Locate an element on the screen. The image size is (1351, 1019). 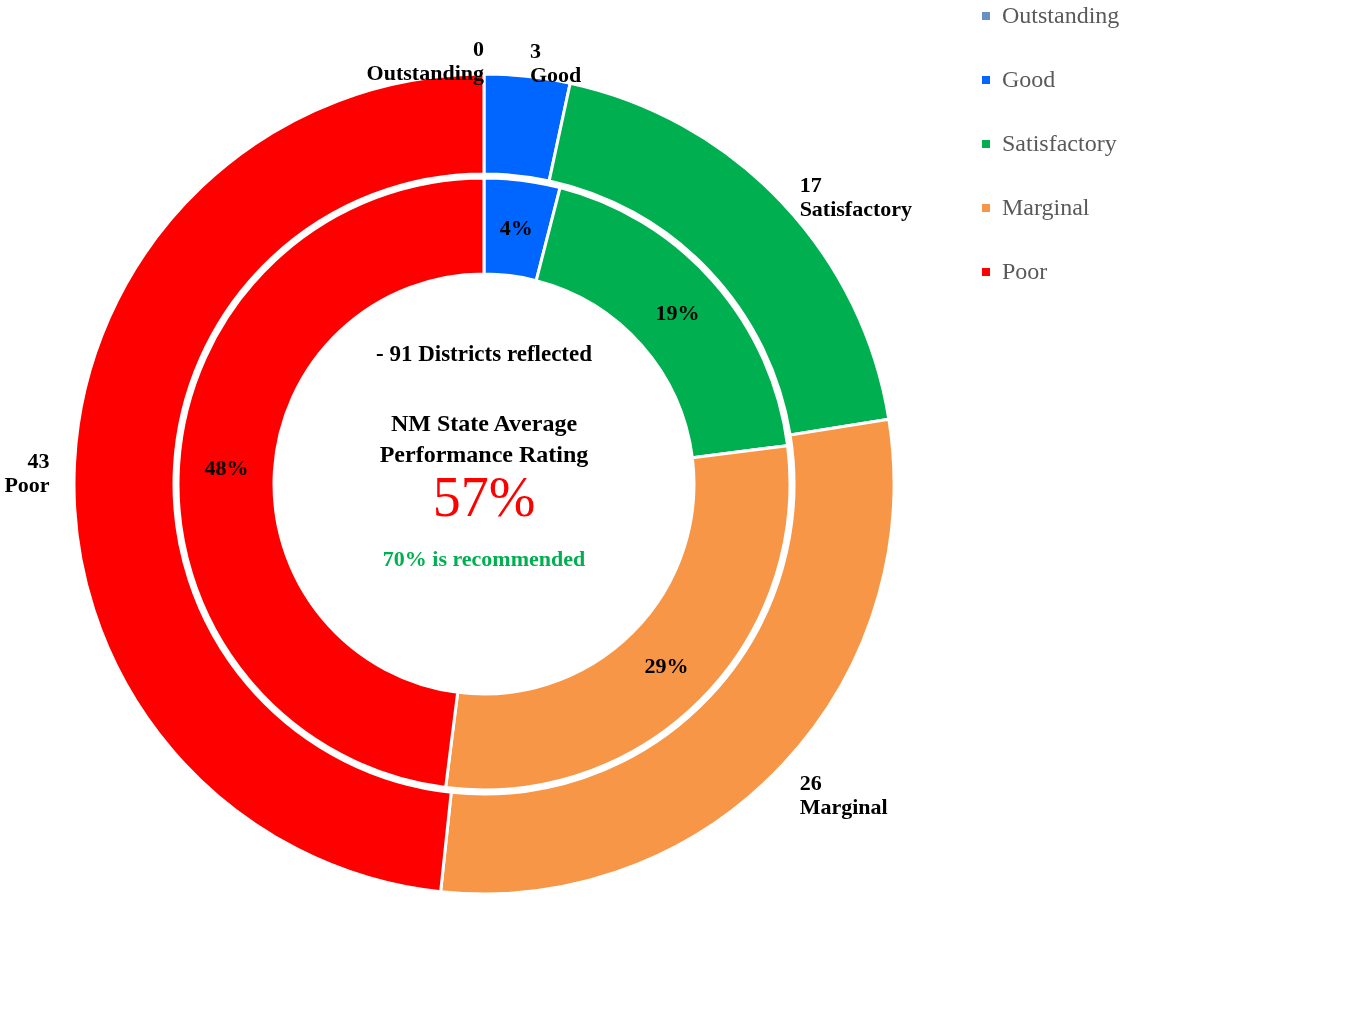
text: 57% is located at coordinates (484, 497).